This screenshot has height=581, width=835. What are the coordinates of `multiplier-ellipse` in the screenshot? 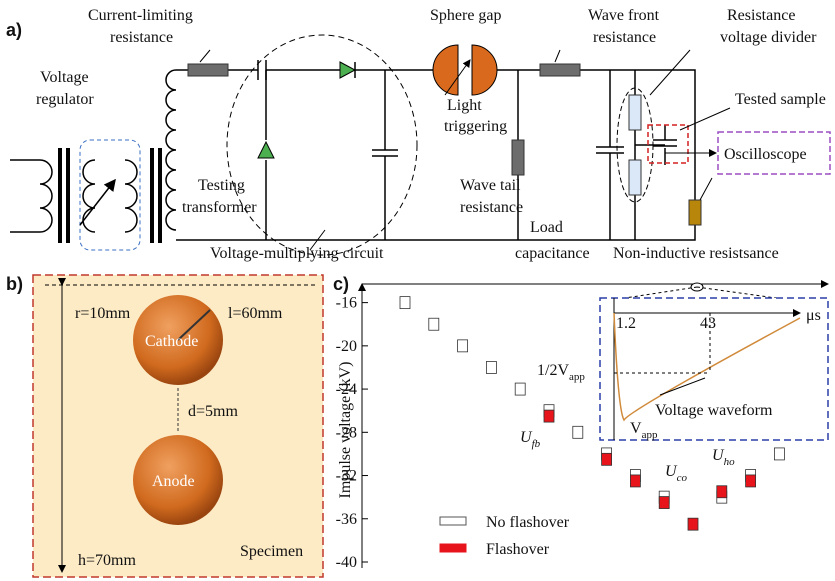 It's located at (322, 145).